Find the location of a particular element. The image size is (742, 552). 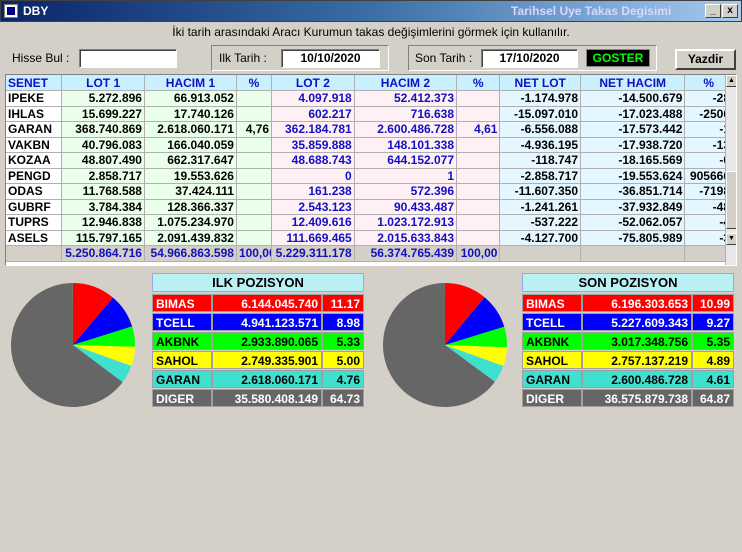

grid-header-cell: SENET is located at coordinates (34, 83).